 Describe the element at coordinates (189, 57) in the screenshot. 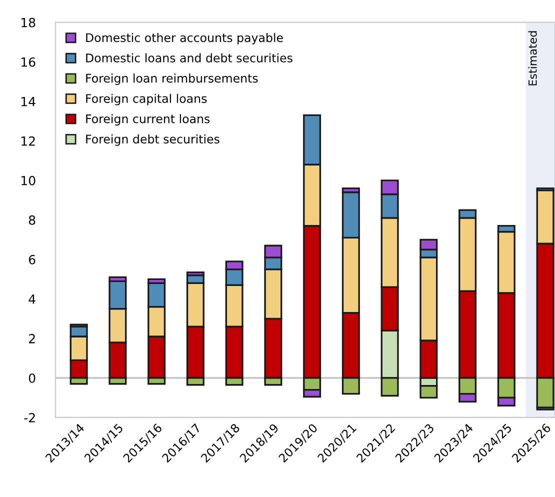

I see `legend-label: Domestic loans and debt securities` at that location.